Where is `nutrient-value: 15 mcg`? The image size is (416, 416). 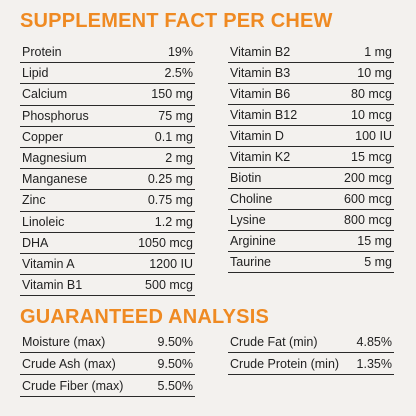
nutrient-value: 15 mcg is located at coordinates (371, 157).